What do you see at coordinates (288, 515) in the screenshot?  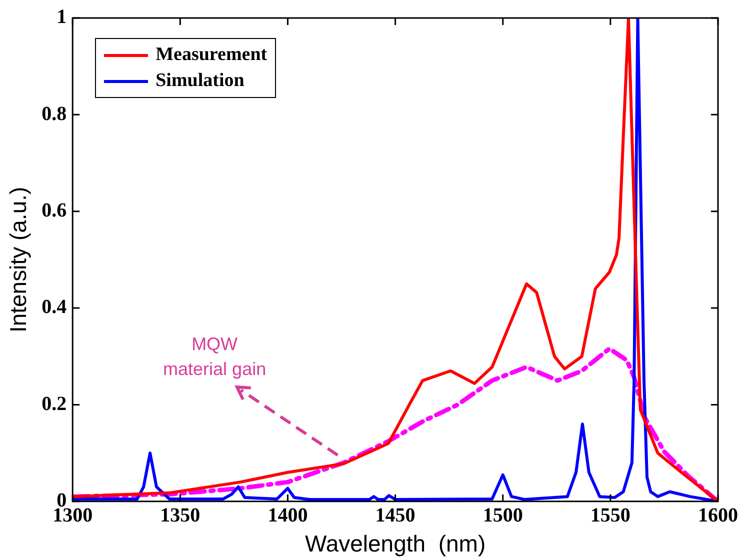 I see `x-tick-label: 1400` at bounding box center [288, 515].